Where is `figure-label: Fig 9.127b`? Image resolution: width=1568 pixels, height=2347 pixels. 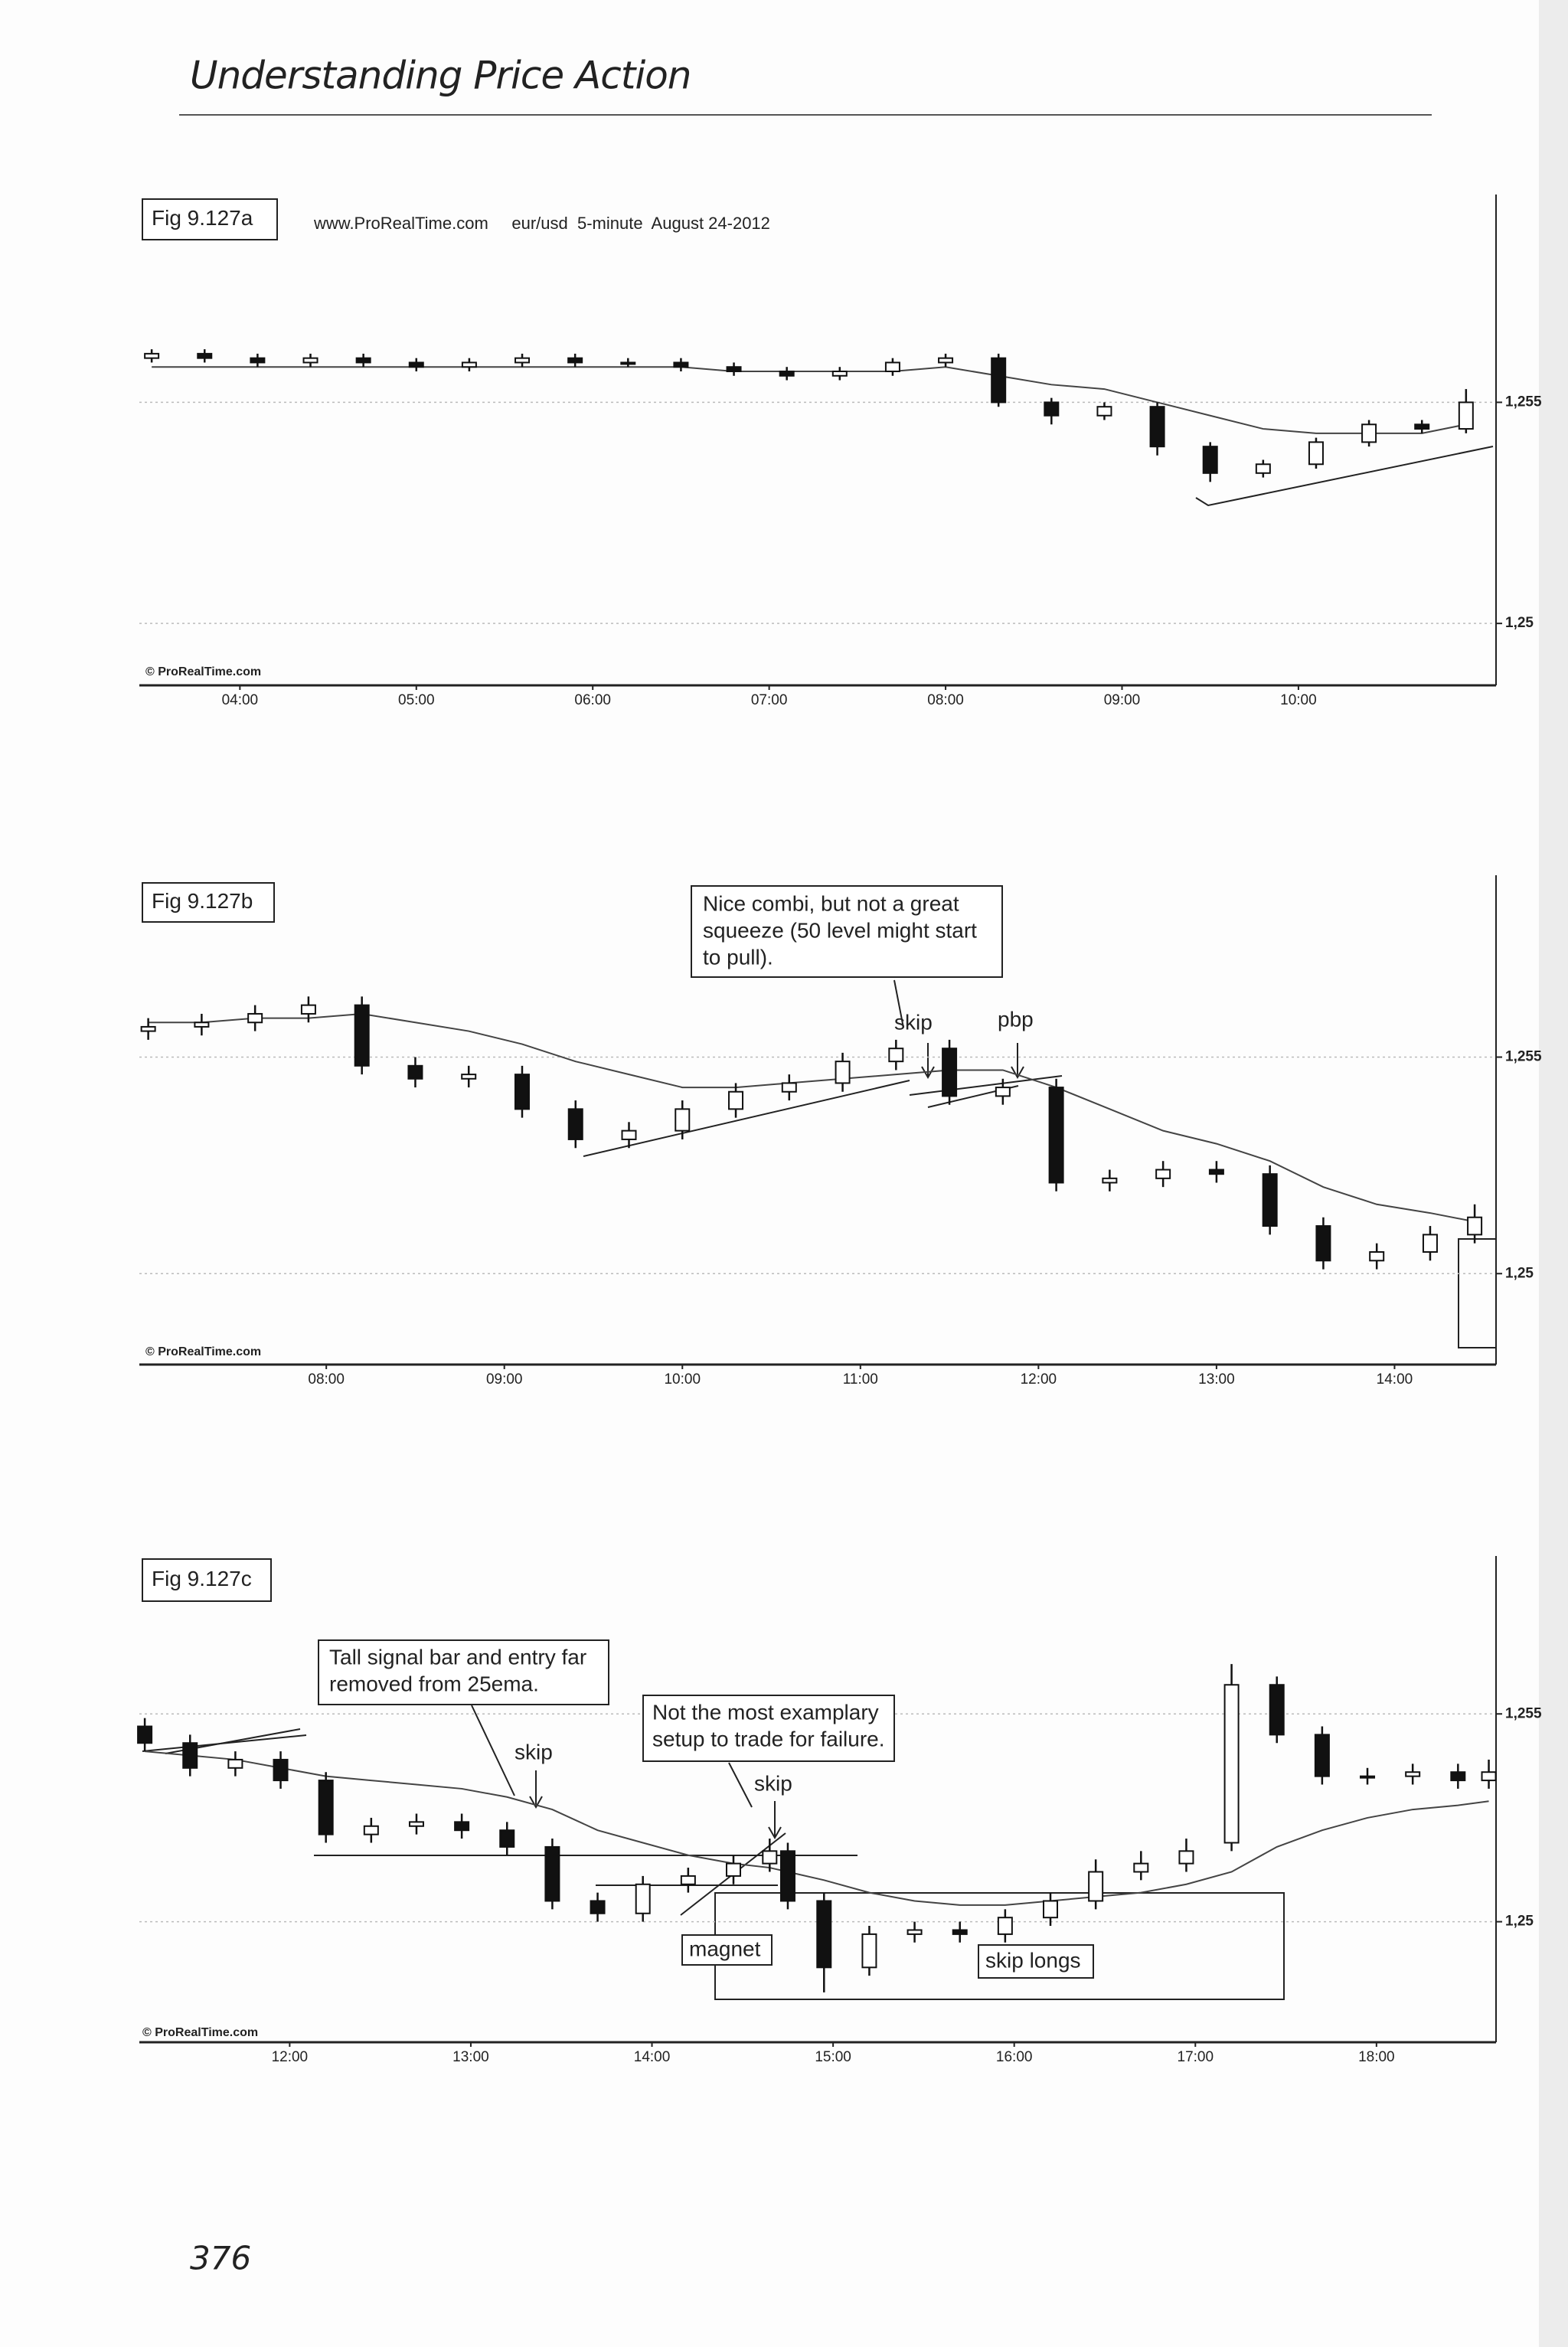
figure-label: Fig 9.127b is located at coordinates (202, 901).